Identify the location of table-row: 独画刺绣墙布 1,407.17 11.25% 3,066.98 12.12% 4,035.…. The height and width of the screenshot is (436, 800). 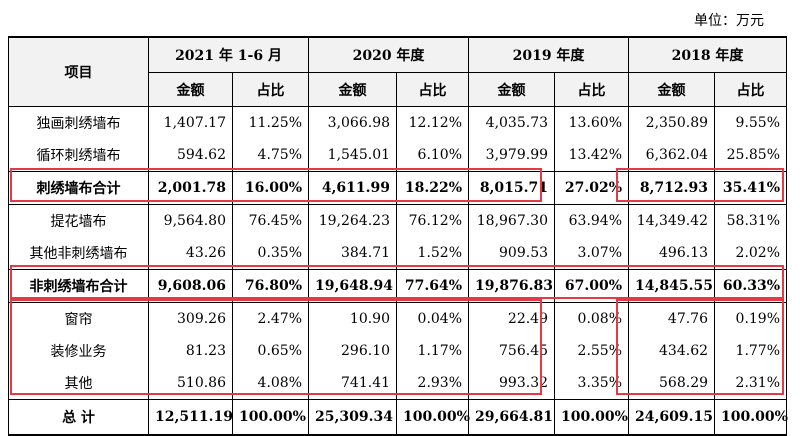
(398, 122).